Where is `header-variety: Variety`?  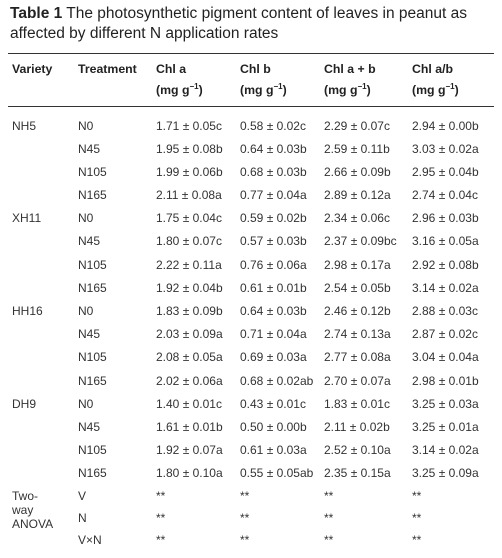 header-variety: Variety is located at coordinates (32, 69).